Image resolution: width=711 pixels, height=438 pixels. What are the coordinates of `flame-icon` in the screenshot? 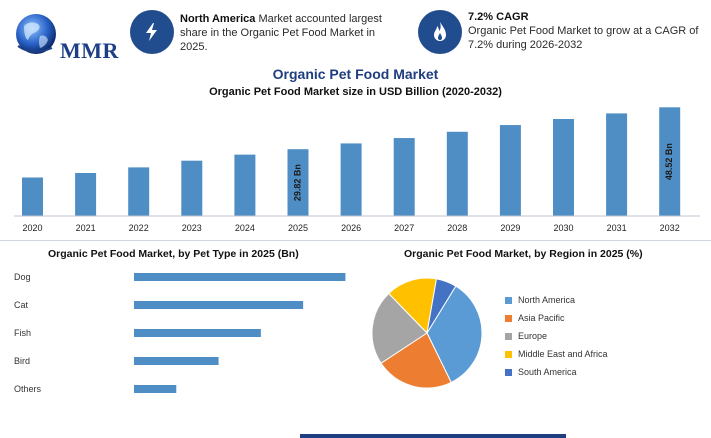 It's located at (440, 31).